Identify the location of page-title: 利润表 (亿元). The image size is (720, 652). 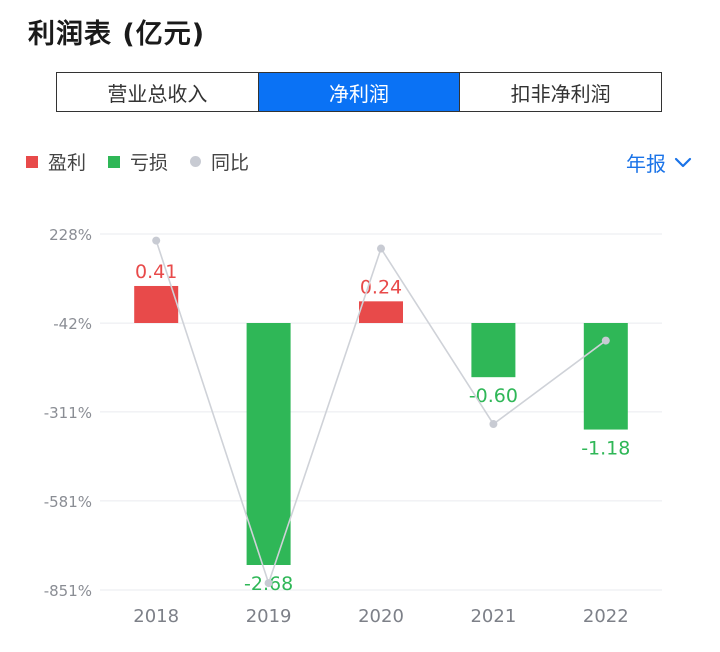
(117, 34).